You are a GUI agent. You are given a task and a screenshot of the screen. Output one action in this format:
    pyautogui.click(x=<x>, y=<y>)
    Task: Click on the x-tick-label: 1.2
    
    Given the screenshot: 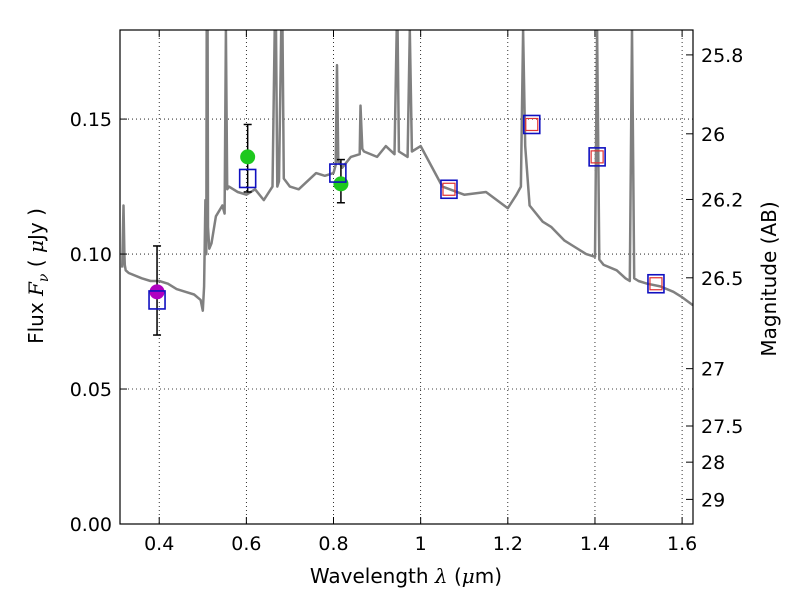 What is the action you would take?
    pyautogui.click(x=508, y=544)
    